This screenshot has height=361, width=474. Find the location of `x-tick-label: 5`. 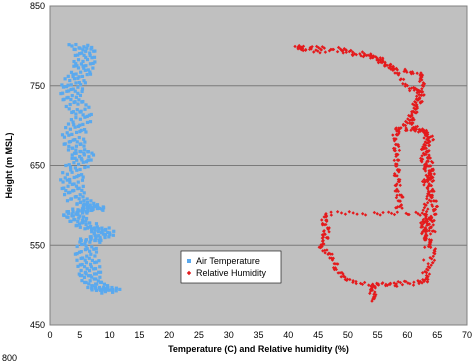

x-tick-label: 5 is located at coordinates (79, 335).